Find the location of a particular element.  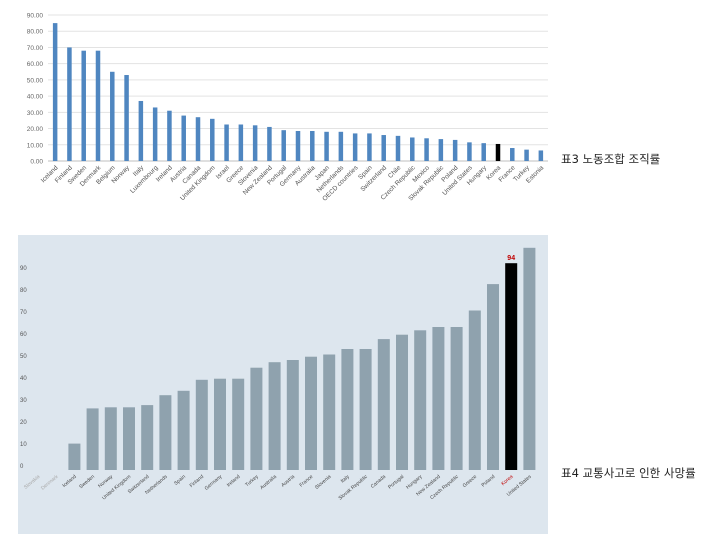

y-tick-label: 40 is located at coordinates (23, 379).